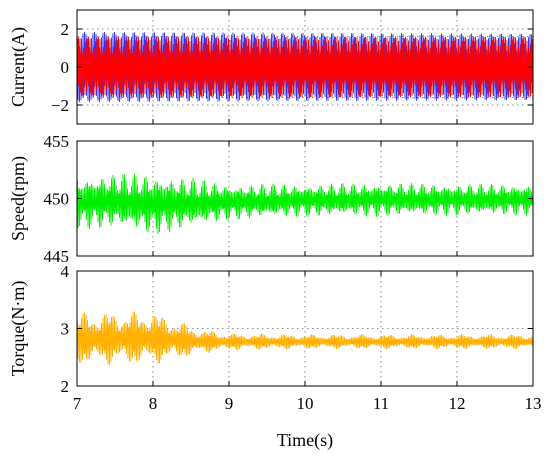  I want to click on x-tick-label: 11, so click(381, 403).